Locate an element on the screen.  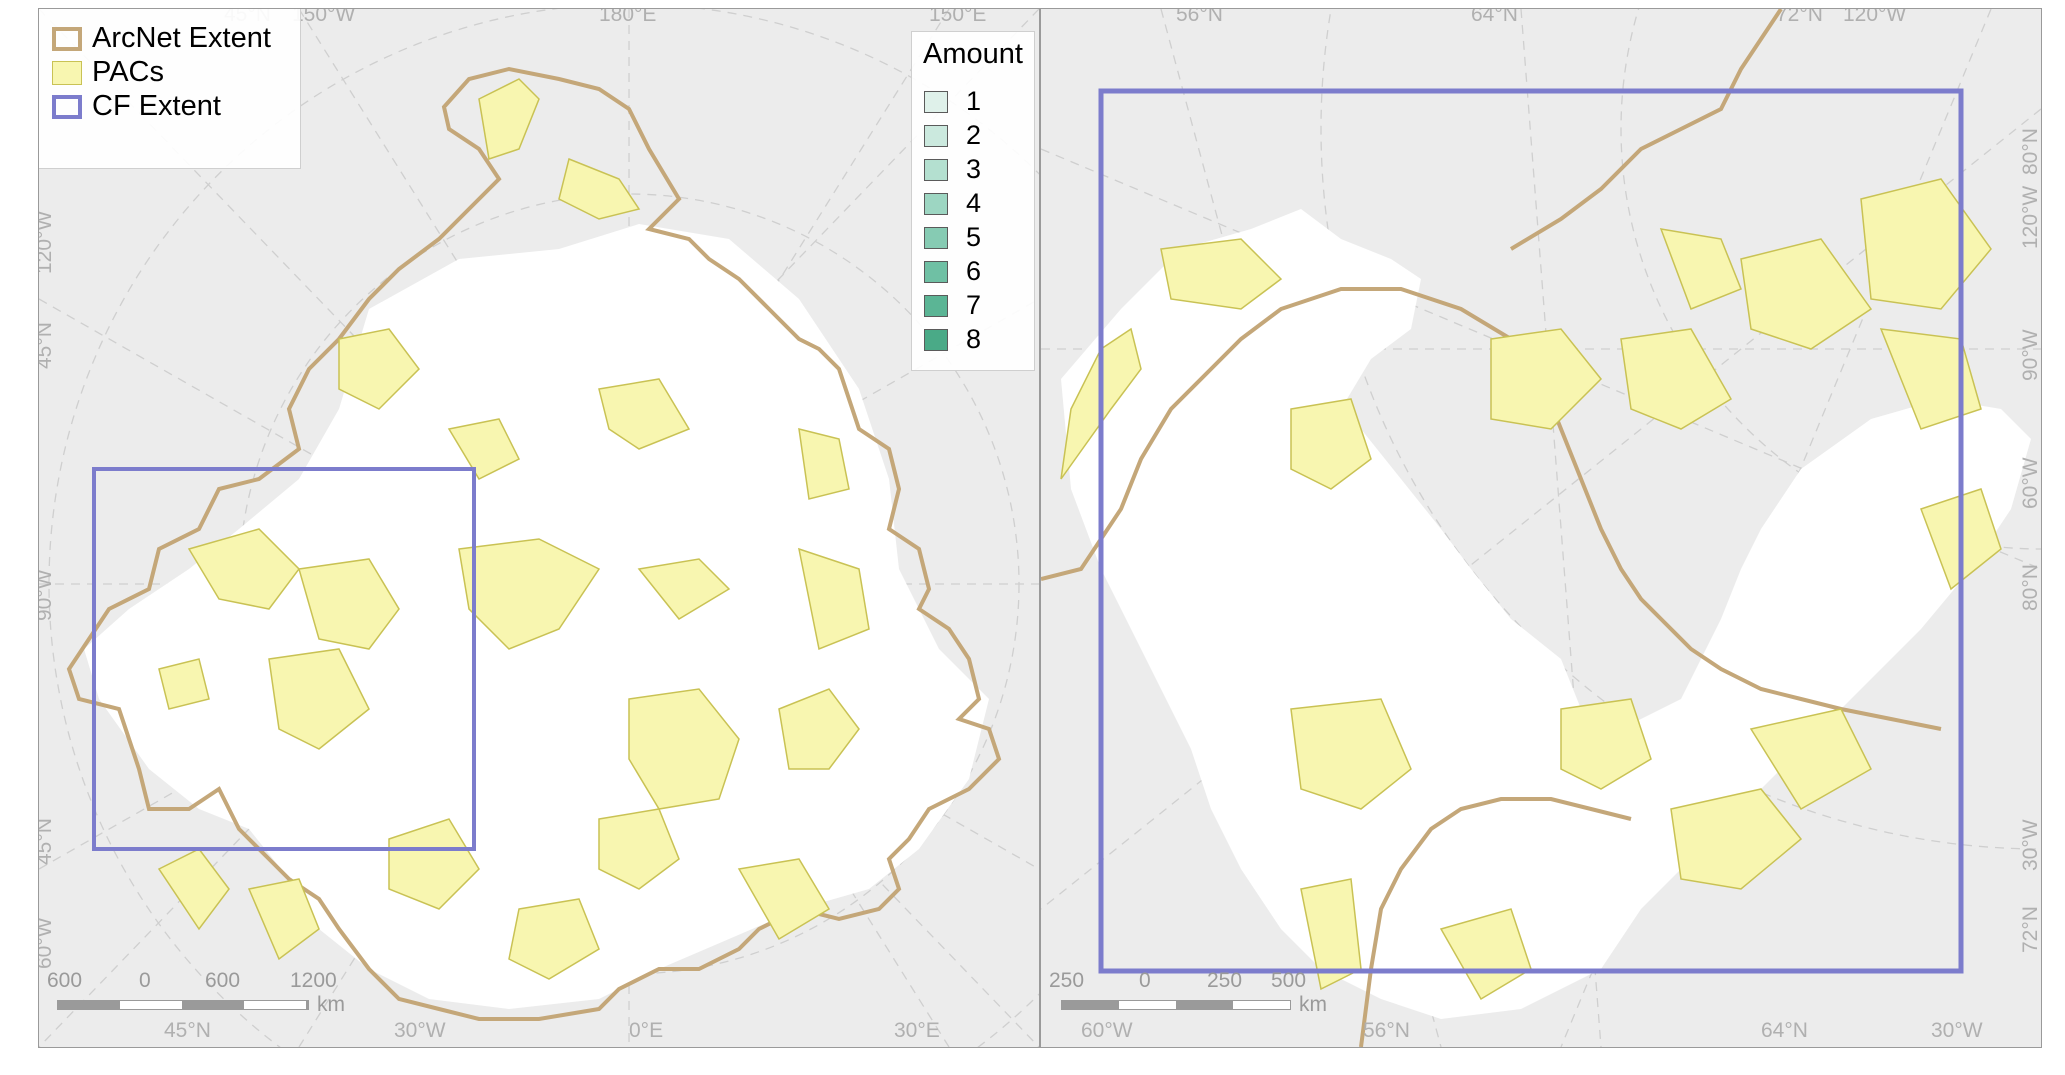
amount-label: 4 is located at coordinates (974, 203).